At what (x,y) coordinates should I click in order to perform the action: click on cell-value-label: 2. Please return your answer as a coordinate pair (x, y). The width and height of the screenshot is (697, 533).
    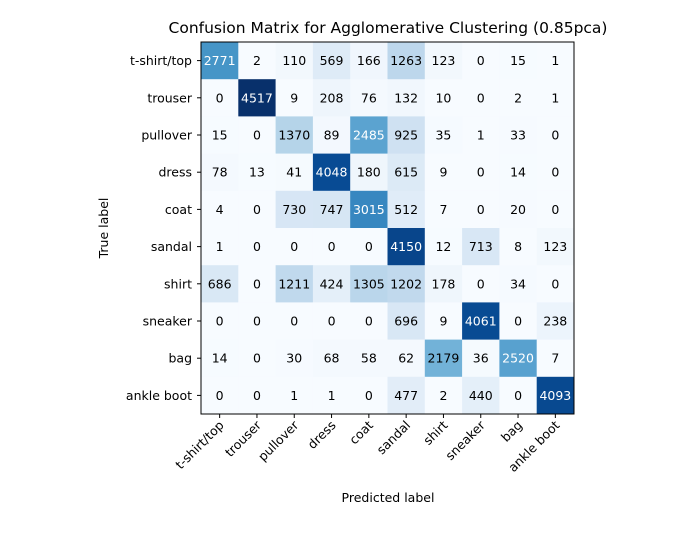
    Looking at the image, I should click on (443, 395).